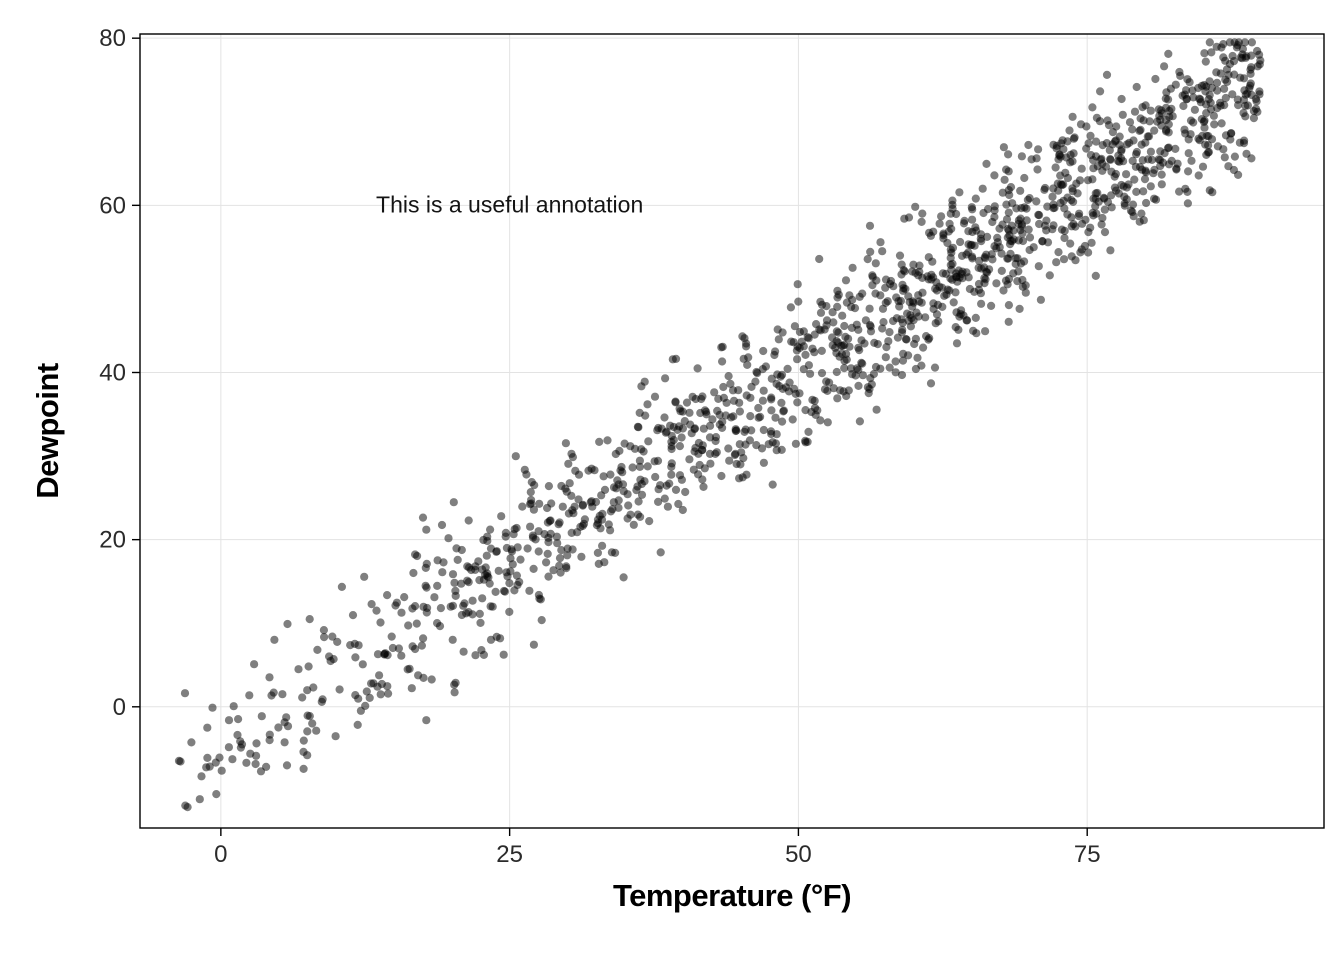 The image size is (1344, 960). Describe the element at coordinates (112, 540) in the screenshot. I see `svg-text: 20` at that location.